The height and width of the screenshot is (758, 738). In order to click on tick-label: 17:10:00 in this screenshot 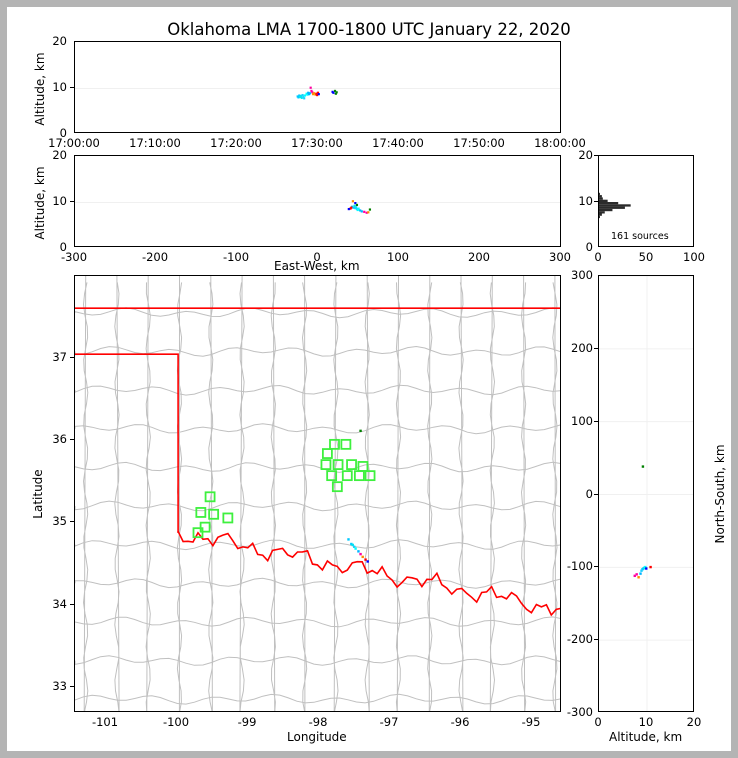, I will do `click(155, 143)`.